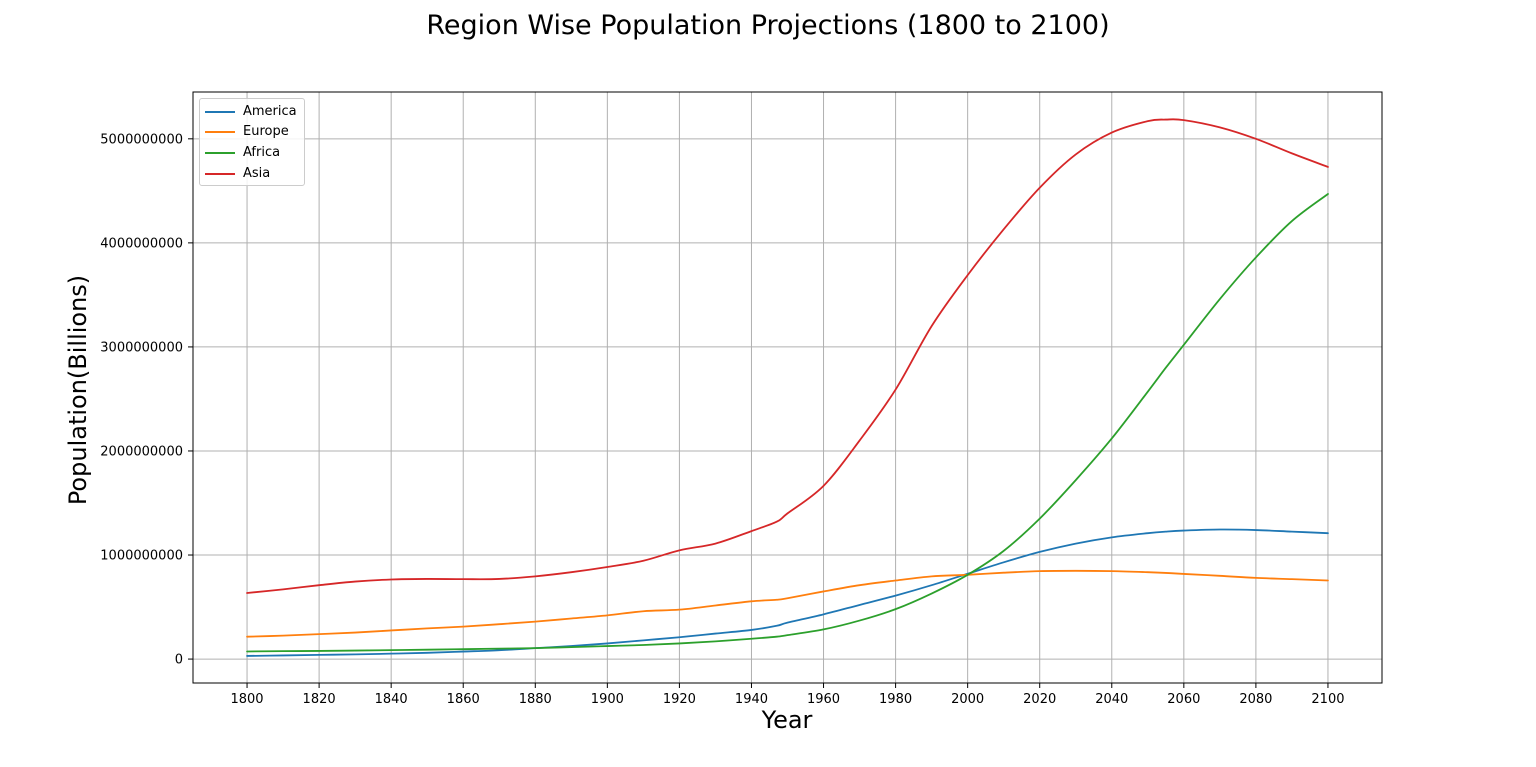  I want to click on legend-swatch-america, so click(220, 112).